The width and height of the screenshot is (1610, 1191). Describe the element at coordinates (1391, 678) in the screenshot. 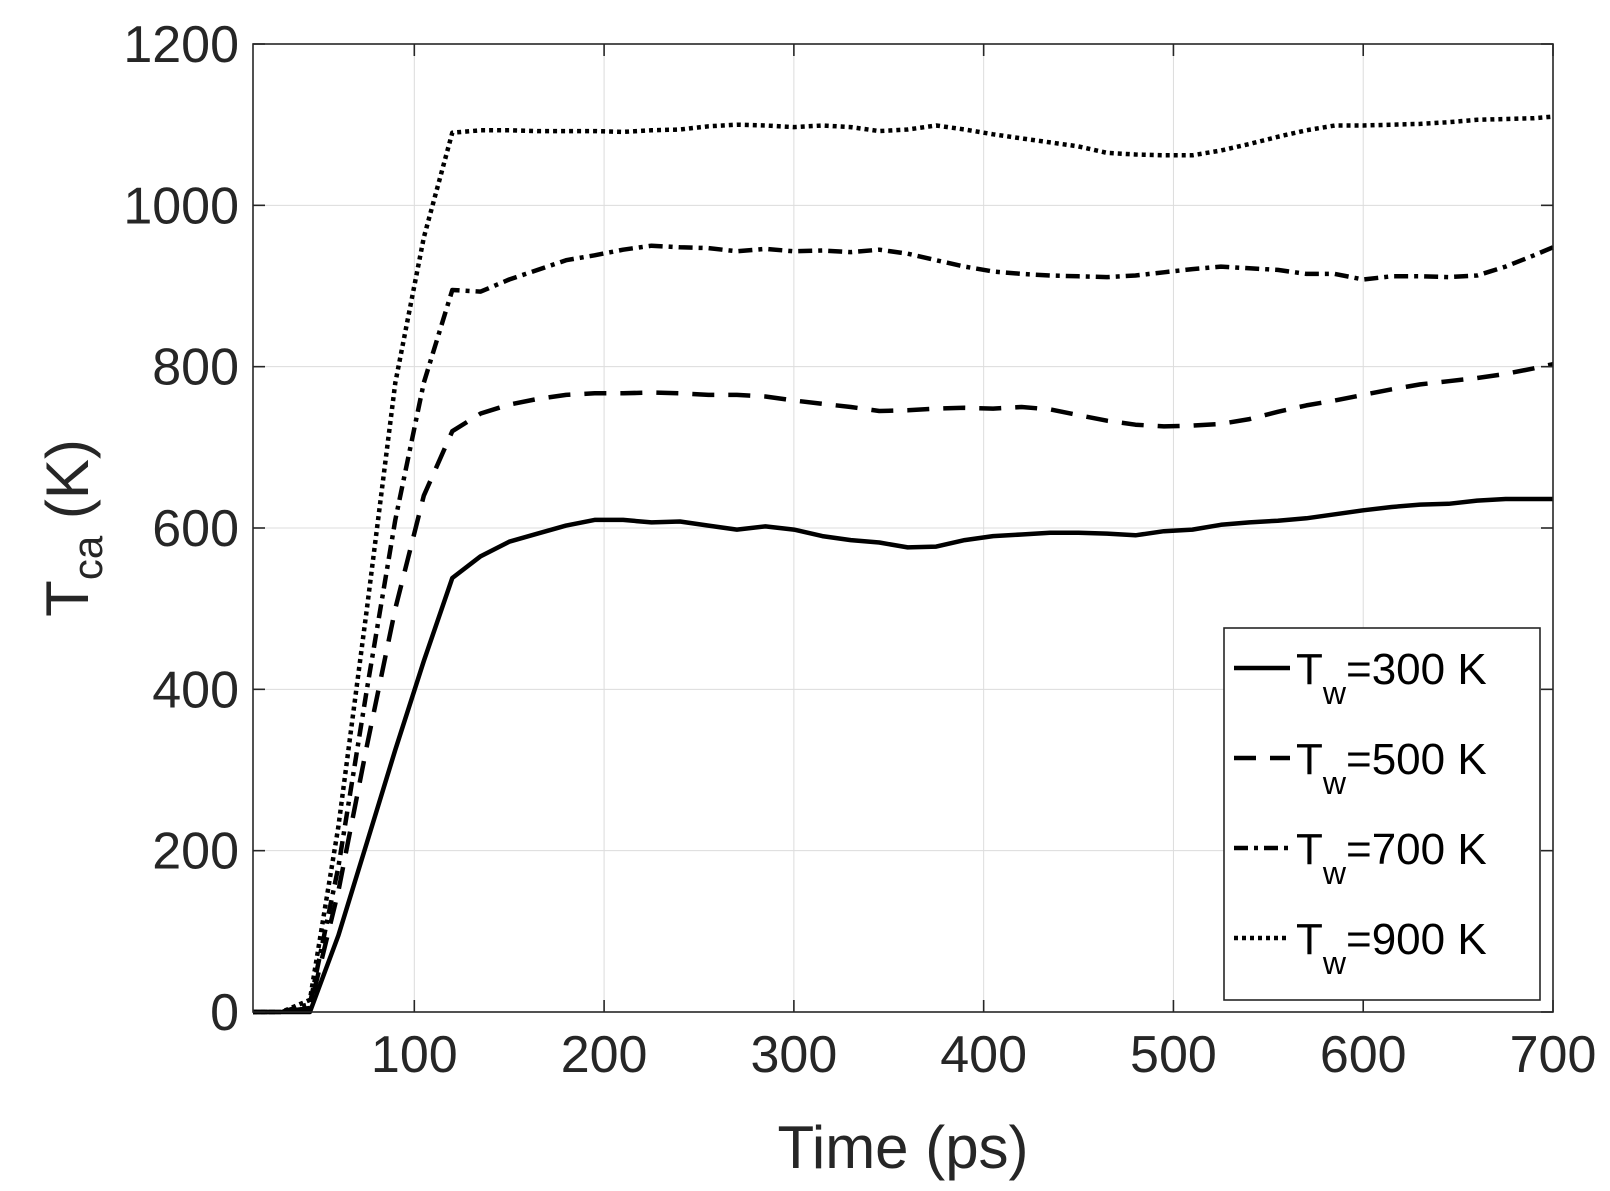

I see `legend-label-1: Tw=300 K` at that location.